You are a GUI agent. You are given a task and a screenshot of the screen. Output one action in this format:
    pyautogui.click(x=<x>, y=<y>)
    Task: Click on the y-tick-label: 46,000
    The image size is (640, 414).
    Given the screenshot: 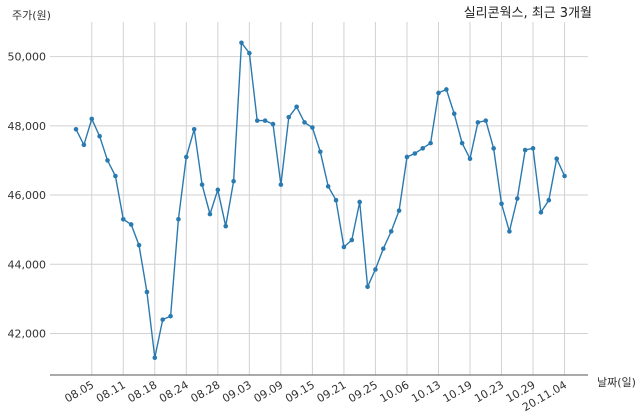 What is the action you would take?
    pyautogui.click(x=27, y=195)
    